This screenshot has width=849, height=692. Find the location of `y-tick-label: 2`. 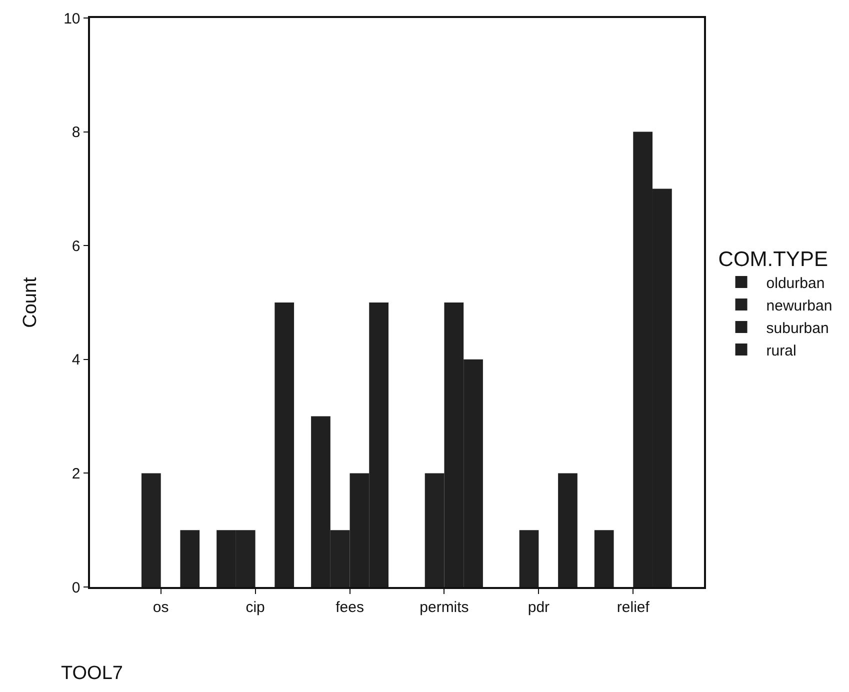

y-tick-label: 2 is located at coordinates (76, 473).